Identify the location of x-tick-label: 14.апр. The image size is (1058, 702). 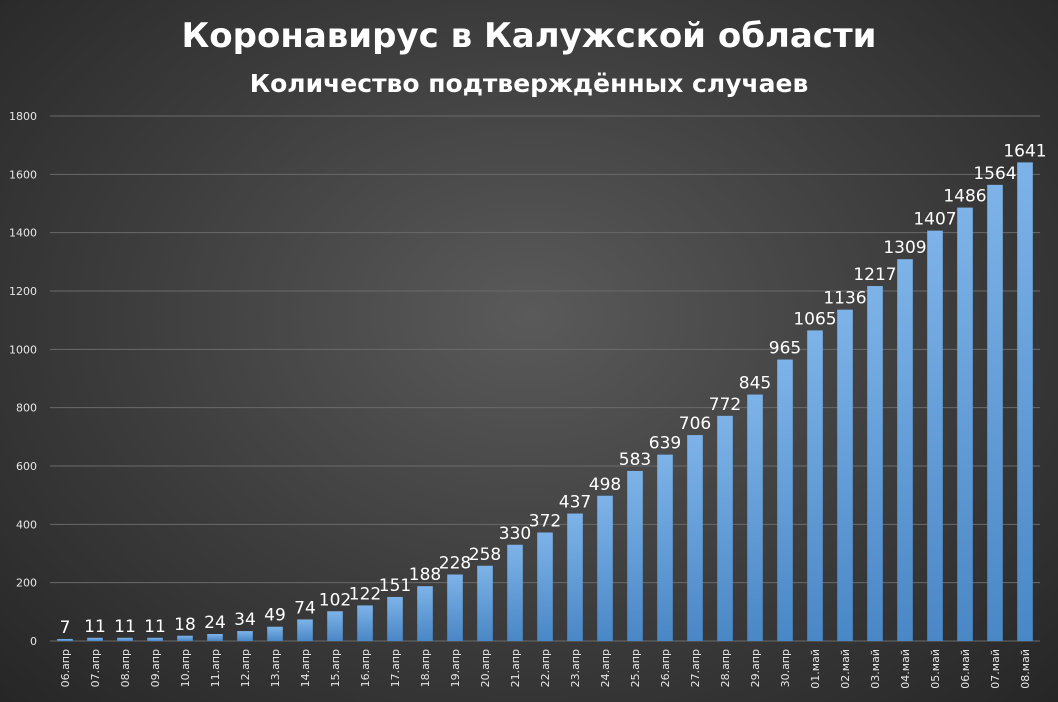
(305, 668).